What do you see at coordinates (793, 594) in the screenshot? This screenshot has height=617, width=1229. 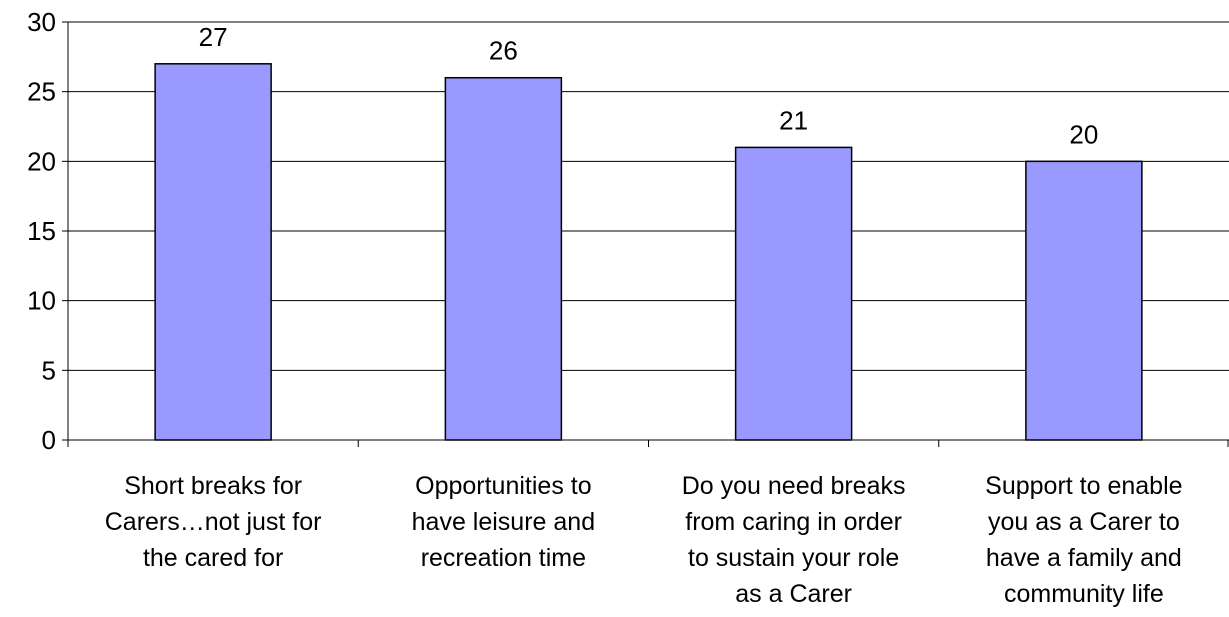 I see `category-label-line: as a Carer` at bounding box center [793, 594].